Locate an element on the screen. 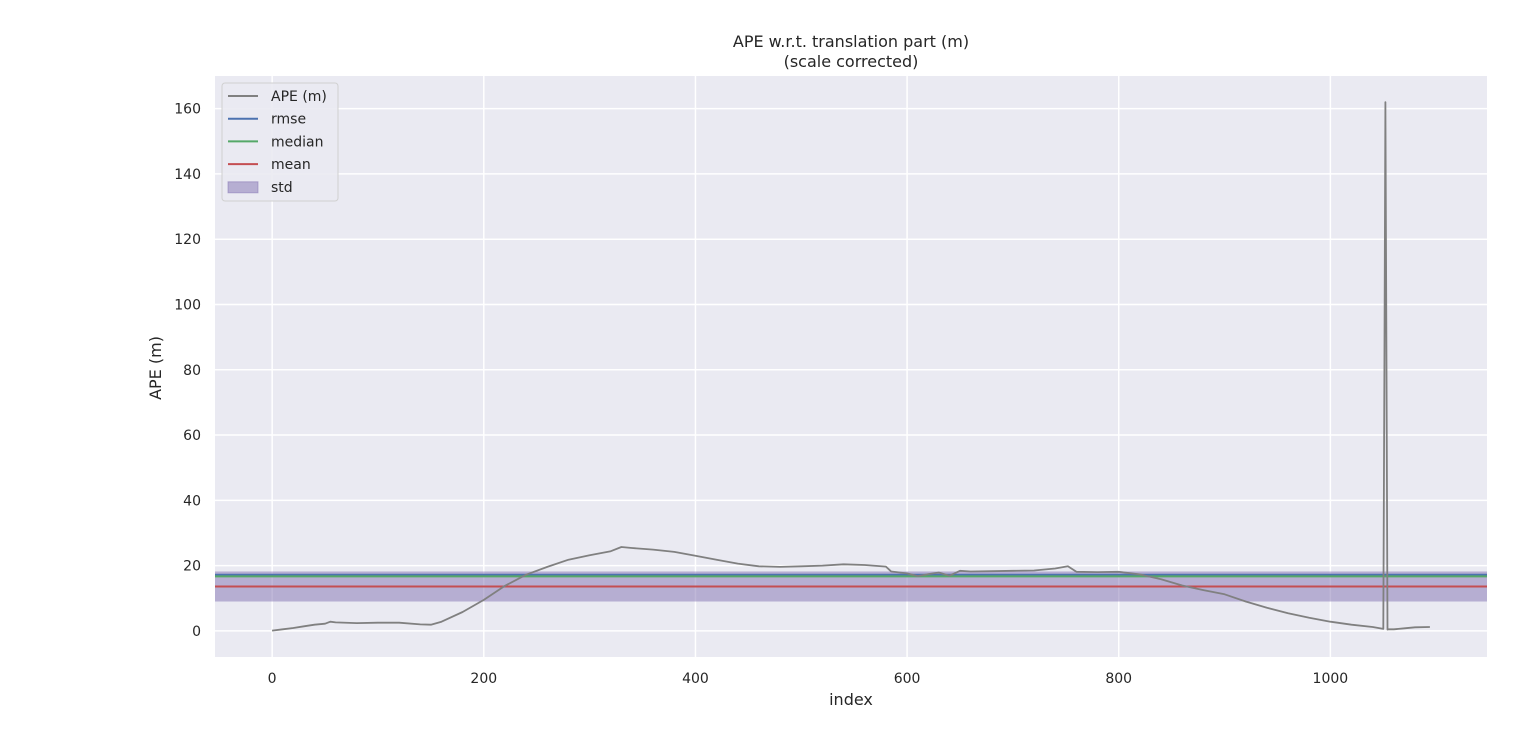 Image resolution: width=1534 pixels, height=744 pixels. y-tick-label: 0 is located at coordinates (196, 632).